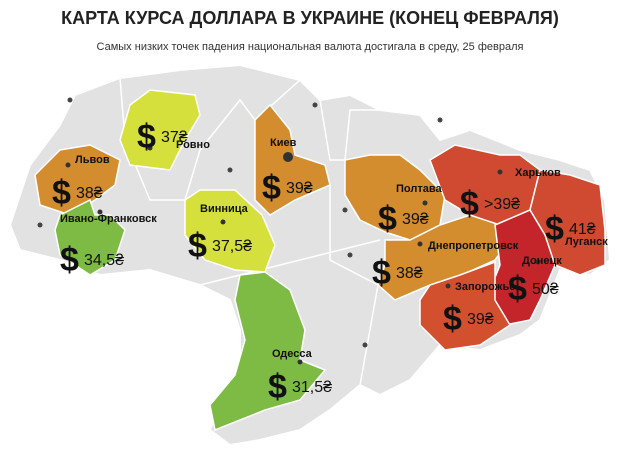  What do you see at coordinates (174, 137) in the screenshot?
I see `rate-label: 37₴` at bounding box center [174, 137].